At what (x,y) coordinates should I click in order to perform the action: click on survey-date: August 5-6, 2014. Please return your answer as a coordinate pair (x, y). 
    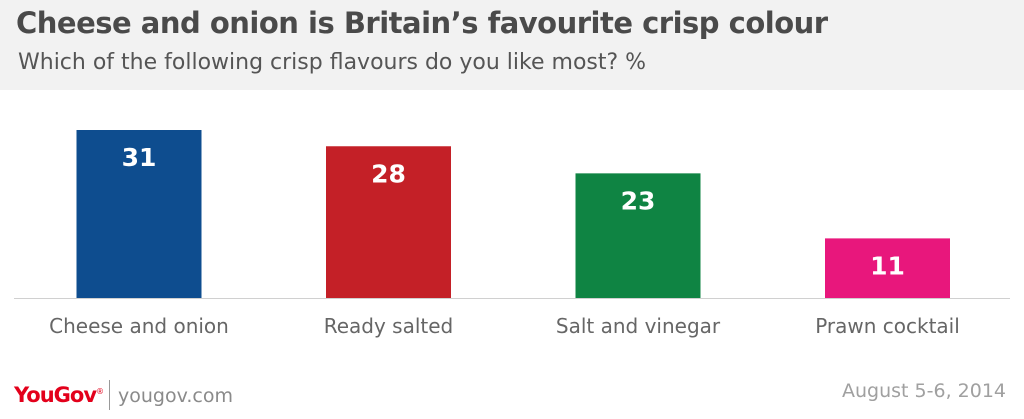
    Looking at the image, I should click on (924, 391).